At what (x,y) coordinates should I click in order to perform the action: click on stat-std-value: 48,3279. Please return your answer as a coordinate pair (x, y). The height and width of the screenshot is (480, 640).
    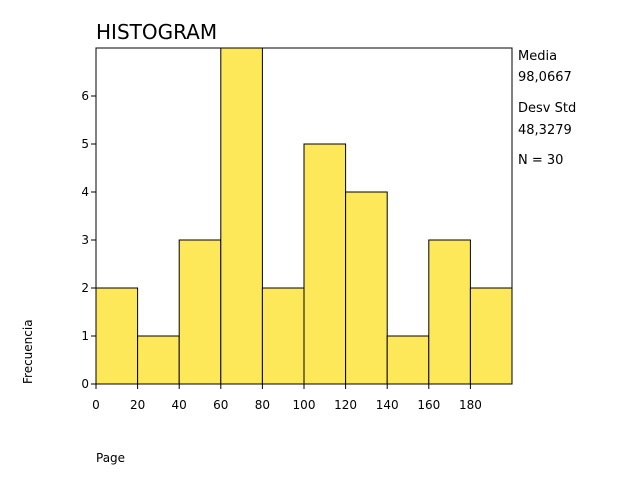
    Looking at the image, I should click on (545, 130).